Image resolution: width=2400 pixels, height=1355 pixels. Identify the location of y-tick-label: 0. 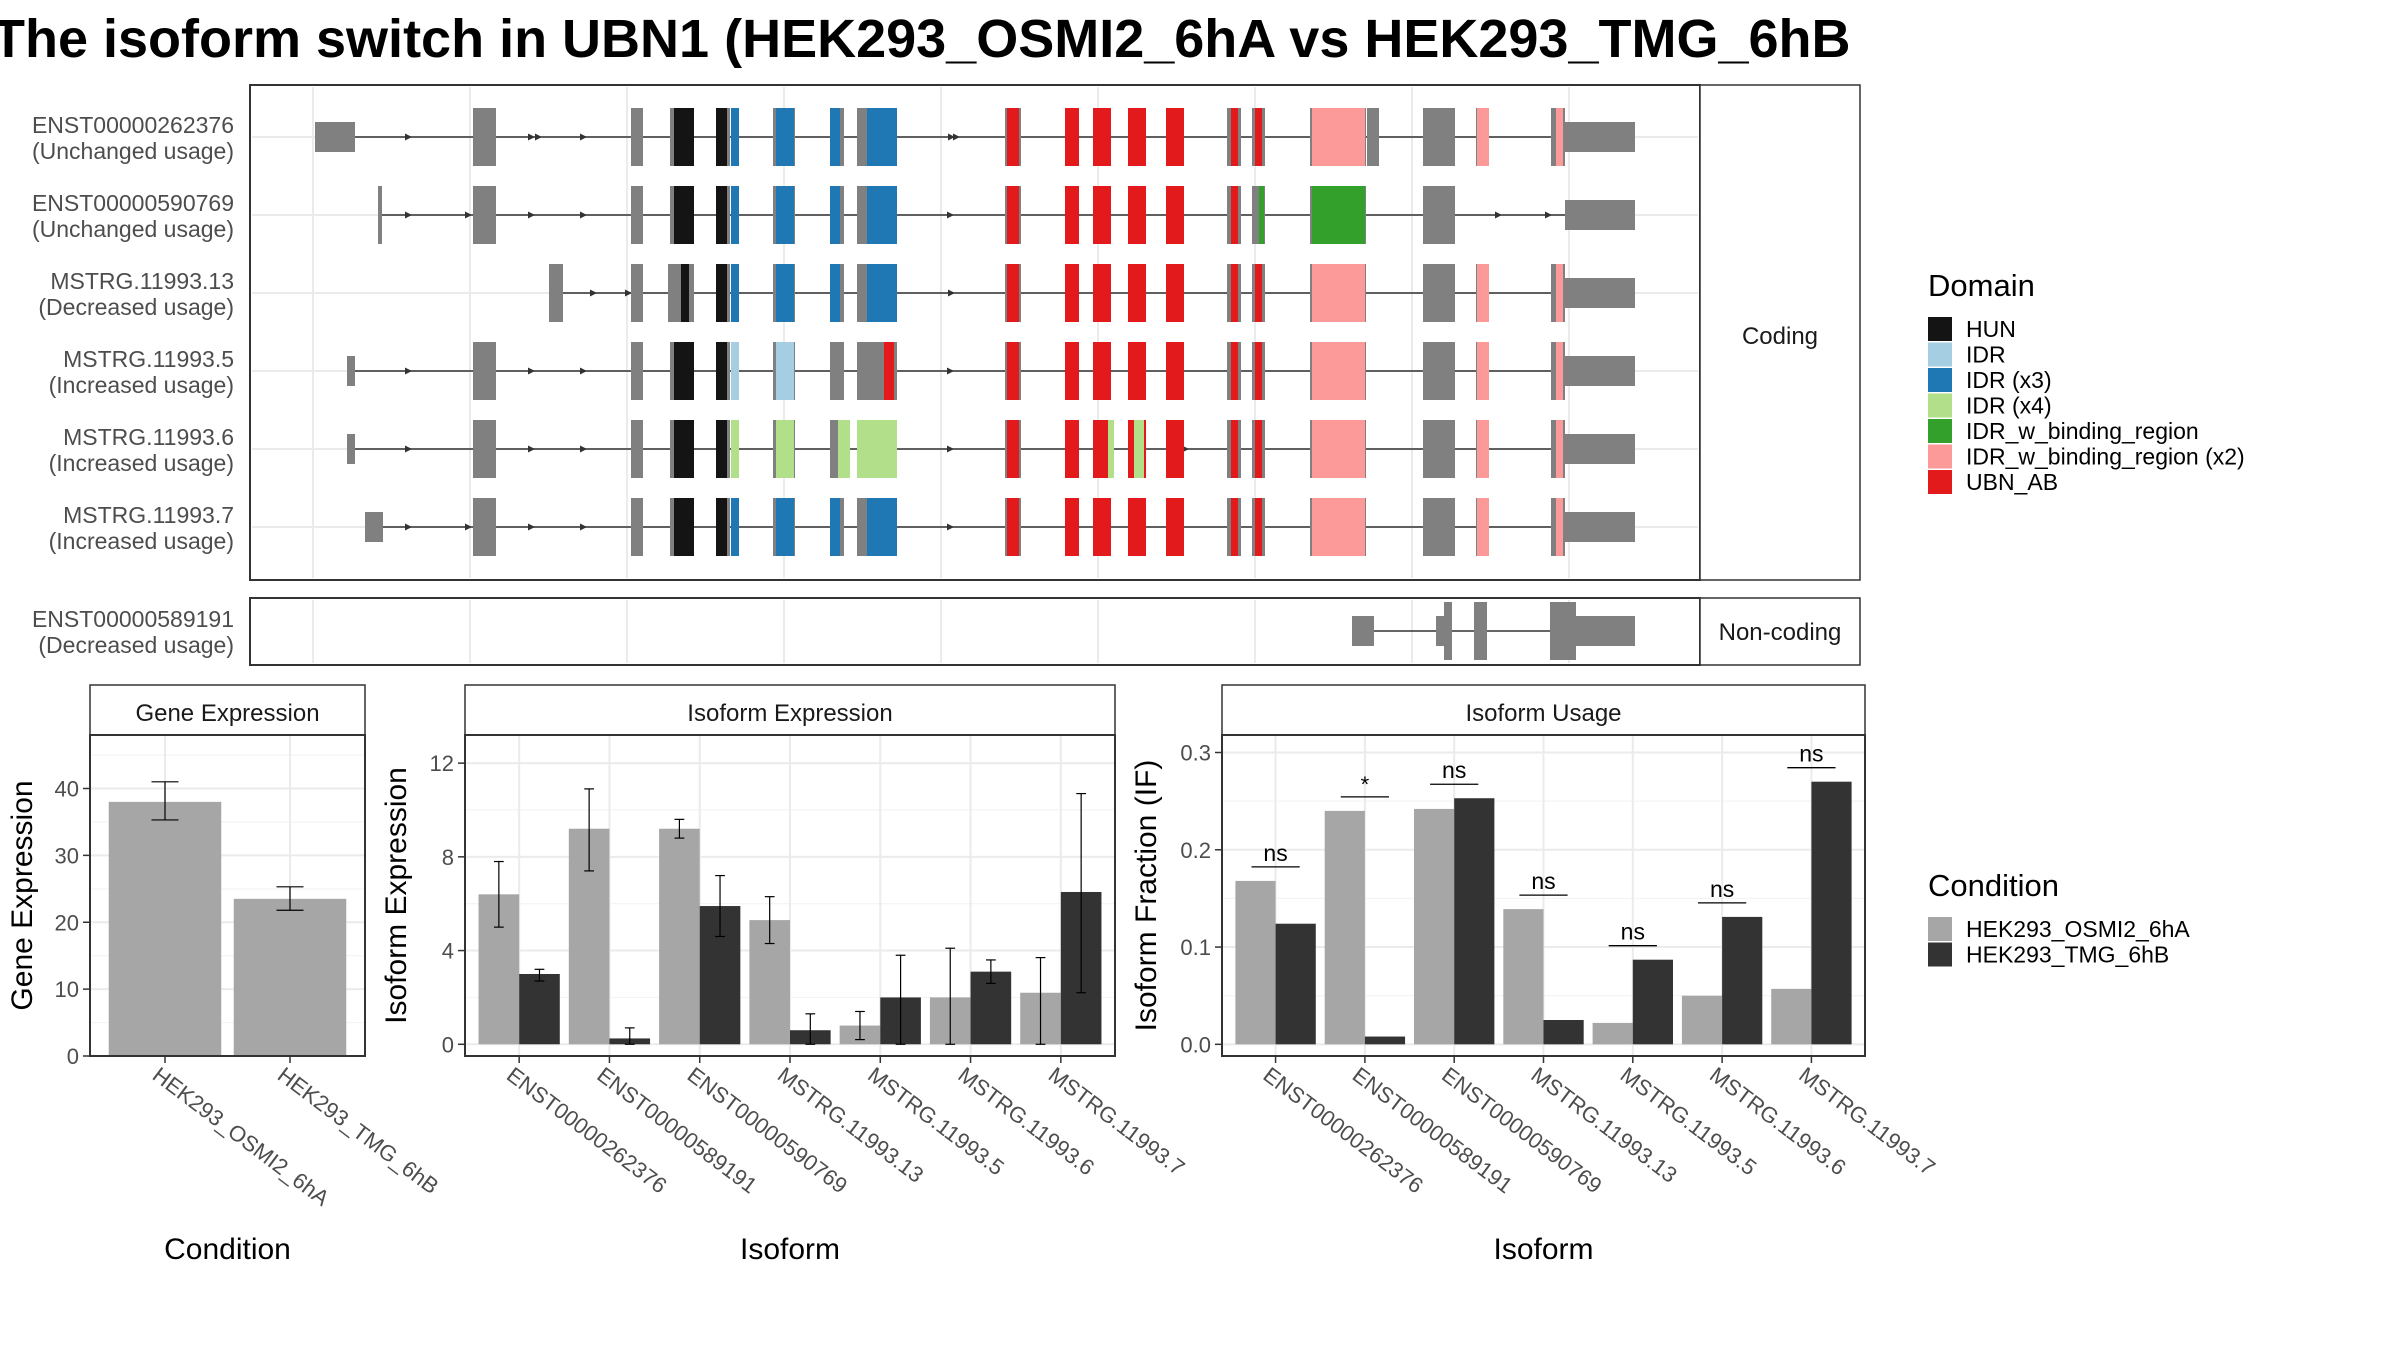
(73, 1056).